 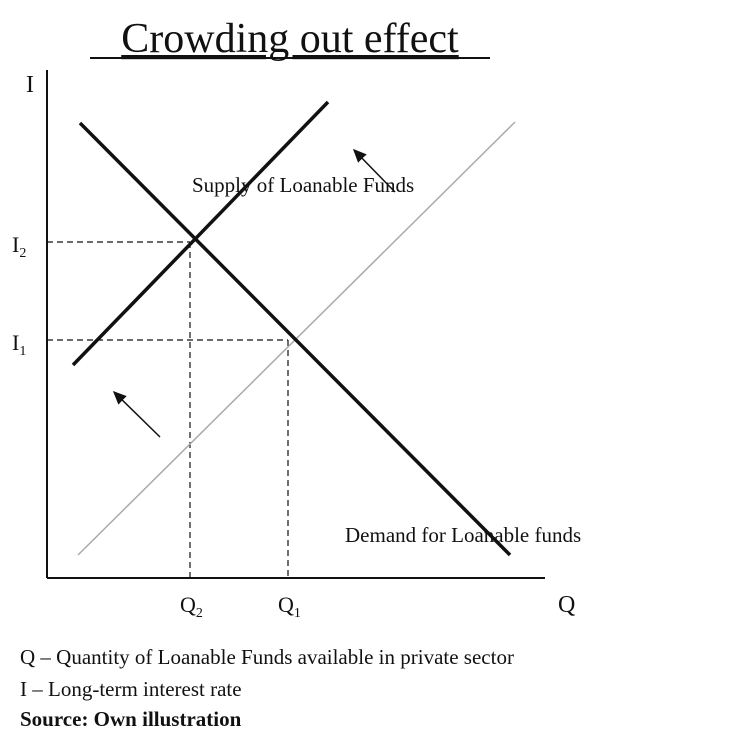 What do you see at coordinates (303, 185) in the screenshot?
I see `supply-label: Supply of Loanable Funds` at bounding box center [303, 185].